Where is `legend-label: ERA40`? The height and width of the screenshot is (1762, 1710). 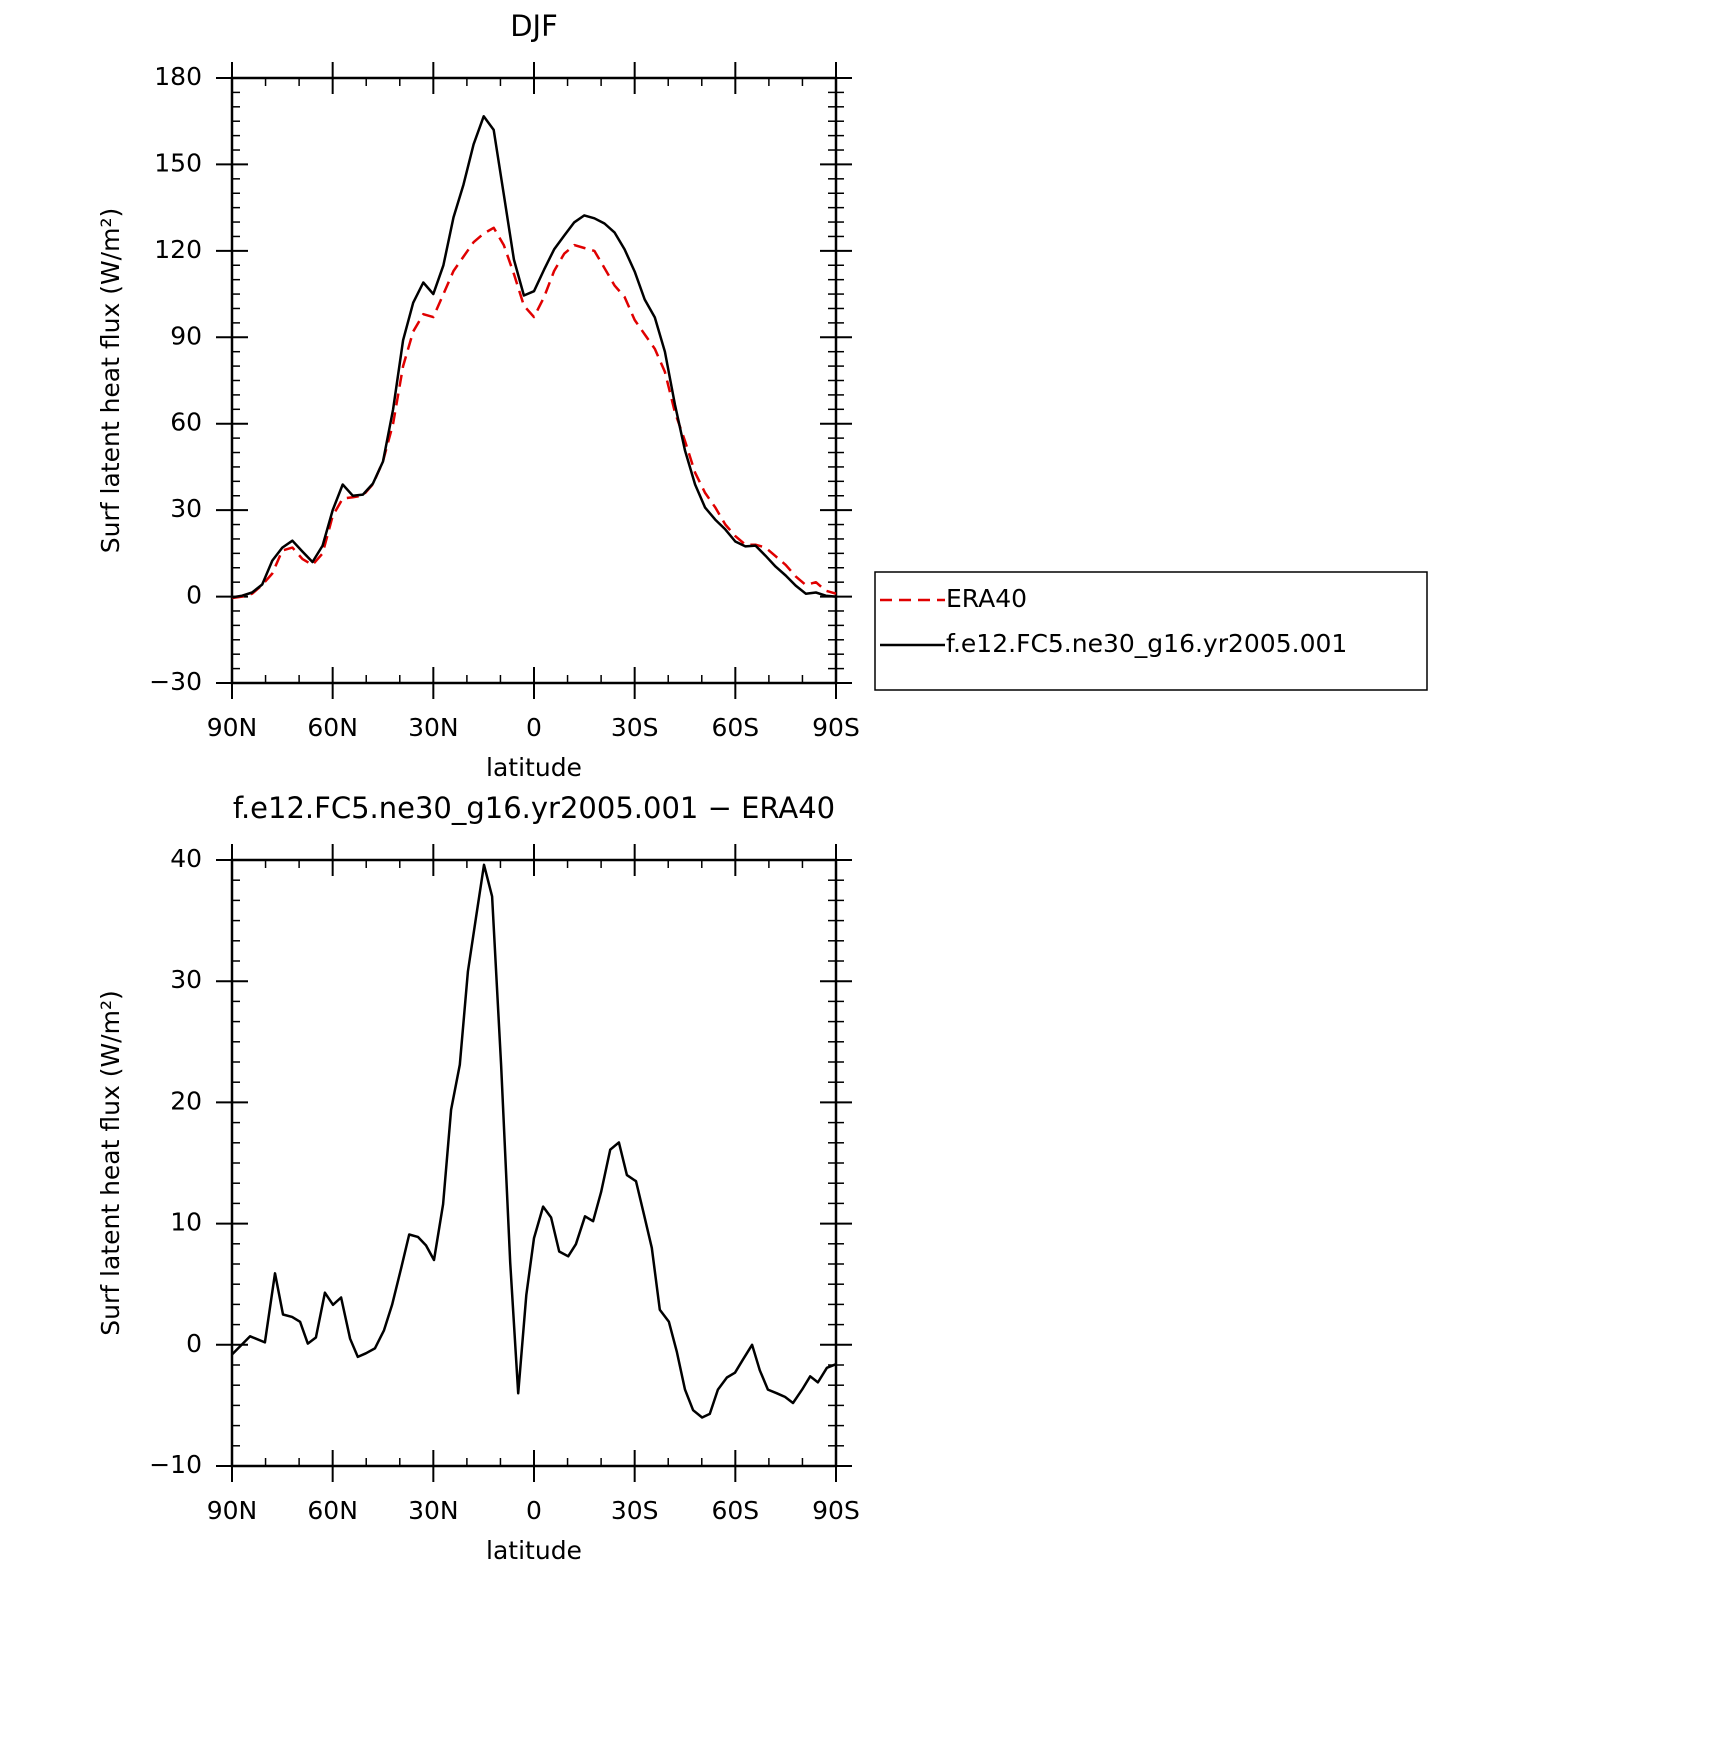 legend-label: ERA40 is located at coordinates (986, 598).